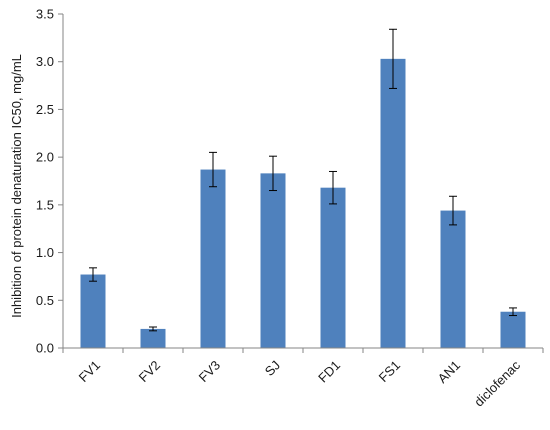  I want to click on category-label-fd1: FD1, so click(329, 372).